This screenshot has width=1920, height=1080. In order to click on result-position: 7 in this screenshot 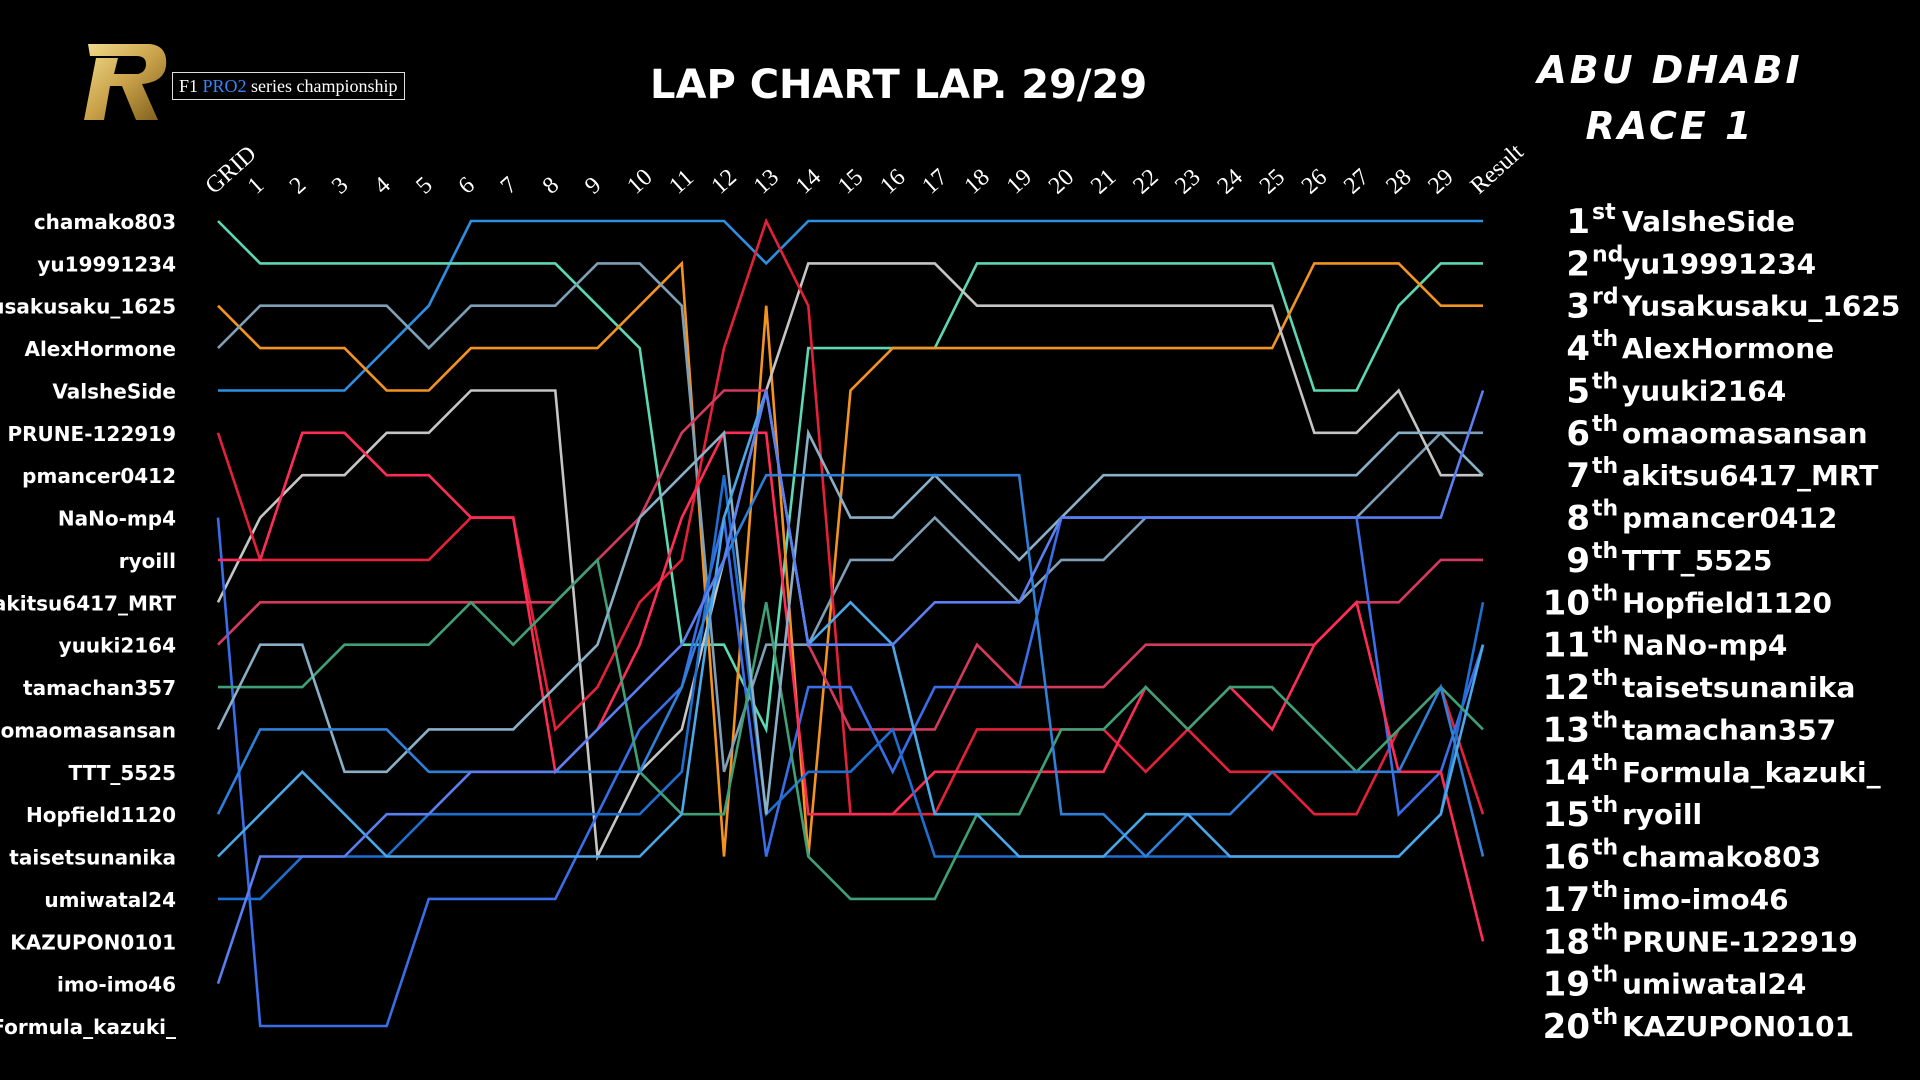, I will do `click(1578, 476)`.